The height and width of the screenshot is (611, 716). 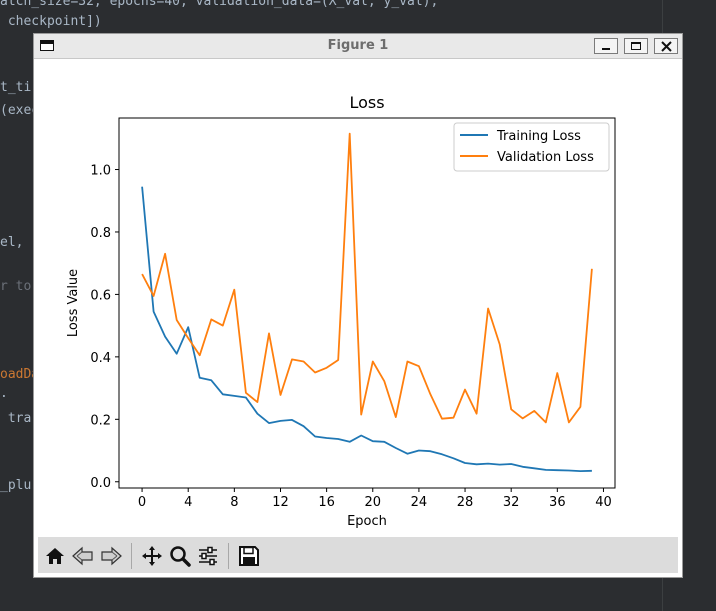 What do you see at coordinates (16, 242) in the screenshot?
I see `code-line: el,` at bounding box center [16, 242].